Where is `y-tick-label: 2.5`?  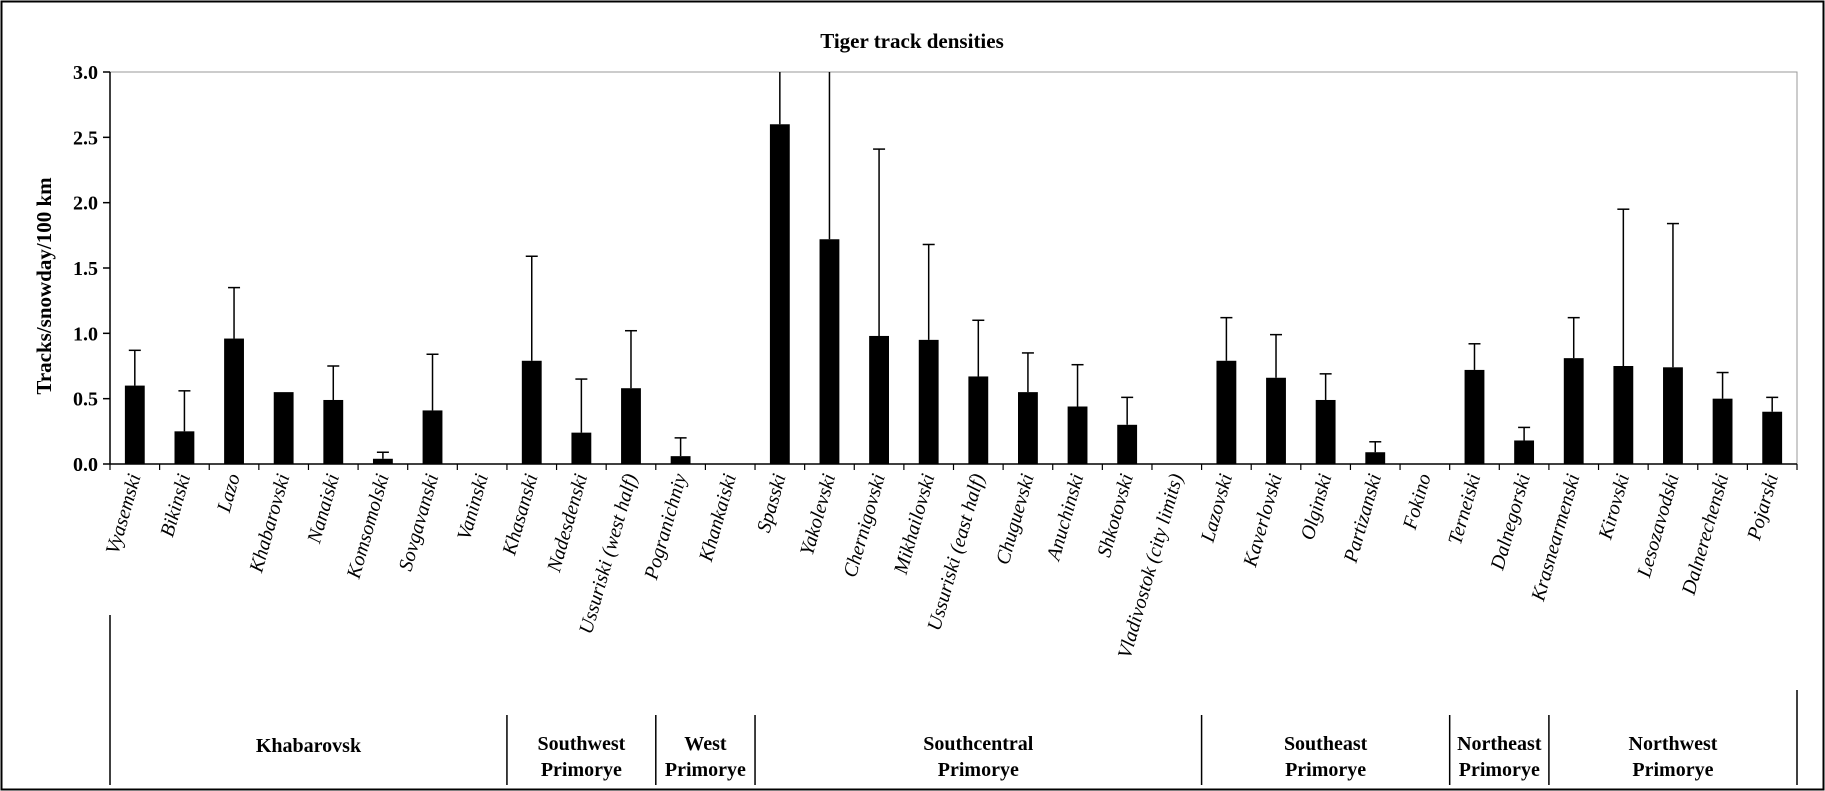 y-tick-label: 2.5 is located at coordinates (85, 138).